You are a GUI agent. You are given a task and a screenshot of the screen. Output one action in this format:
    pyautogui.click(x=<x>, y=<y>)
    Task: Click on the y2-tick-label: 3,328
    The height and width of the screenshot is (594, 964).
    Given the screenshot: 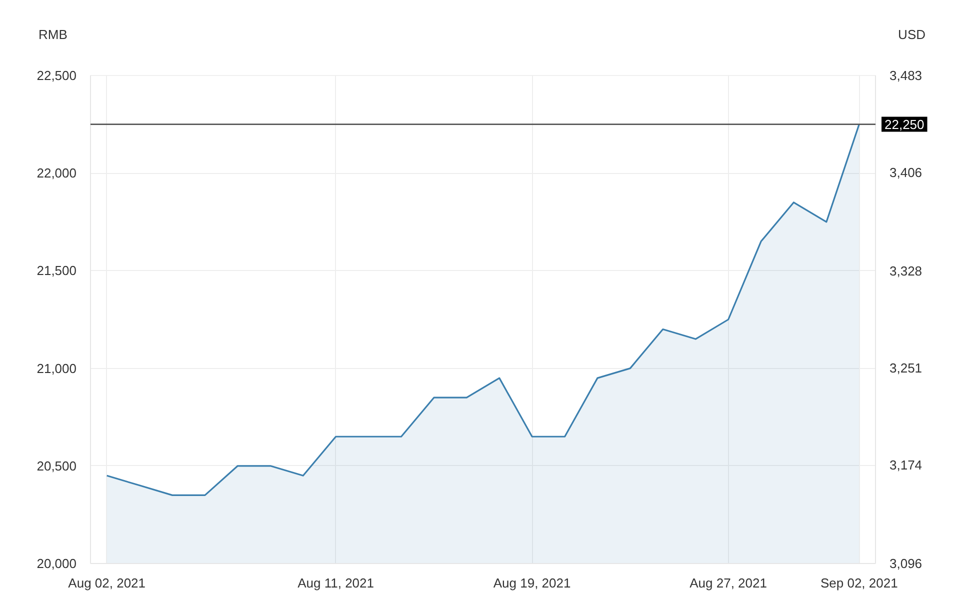 What is the action you would take?
    pyautogui.click(x=906, y=270)
    